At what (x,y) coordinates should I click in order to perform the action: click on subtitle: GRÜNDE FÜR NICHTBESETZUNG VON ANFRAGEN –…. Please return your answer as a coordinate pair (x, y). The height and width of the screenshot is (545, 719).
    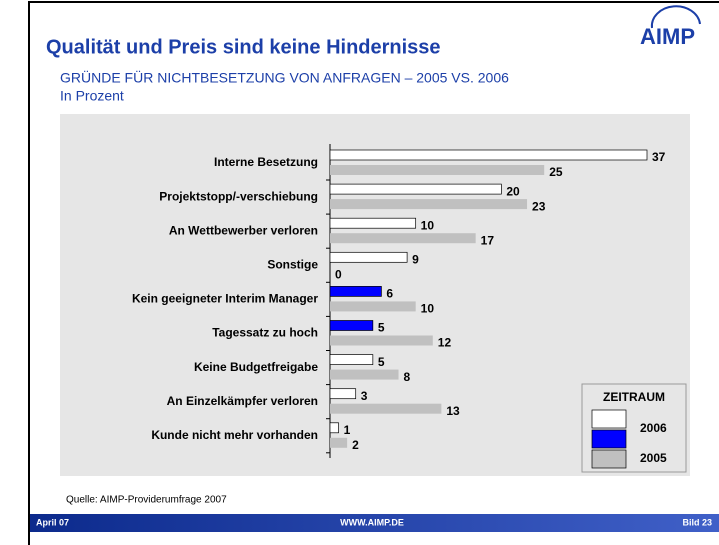
    Looking at the image, I should click on (284, 77).